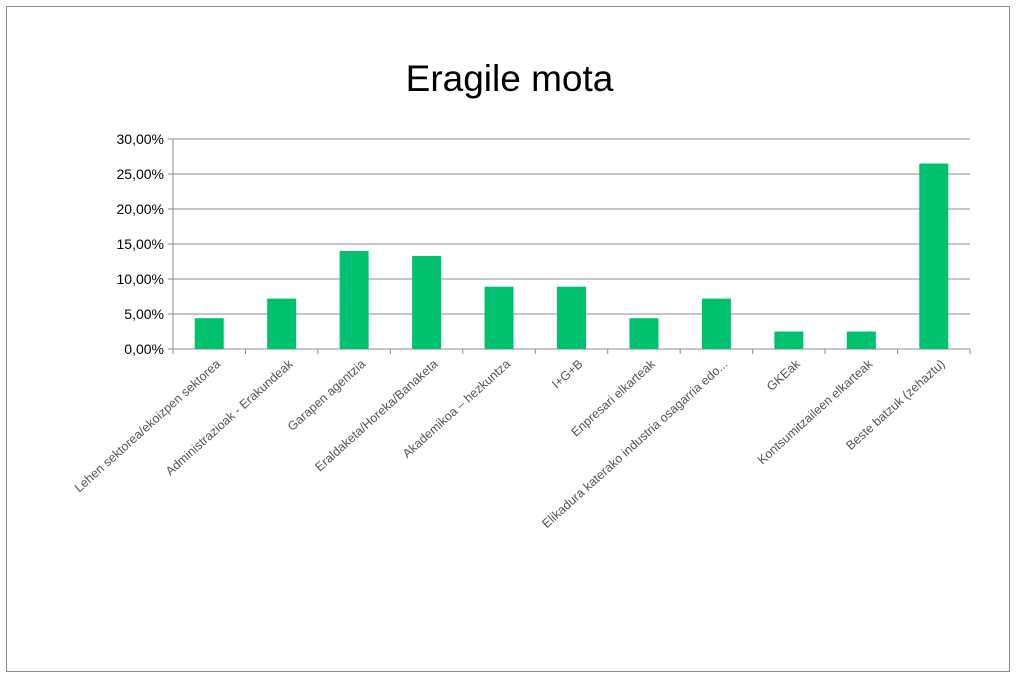 The height and width of the screenshot is (680, 1019). I want to click on x-tick-label: Eraldaketa/Horeka/Banaketa, so click(376, 415).